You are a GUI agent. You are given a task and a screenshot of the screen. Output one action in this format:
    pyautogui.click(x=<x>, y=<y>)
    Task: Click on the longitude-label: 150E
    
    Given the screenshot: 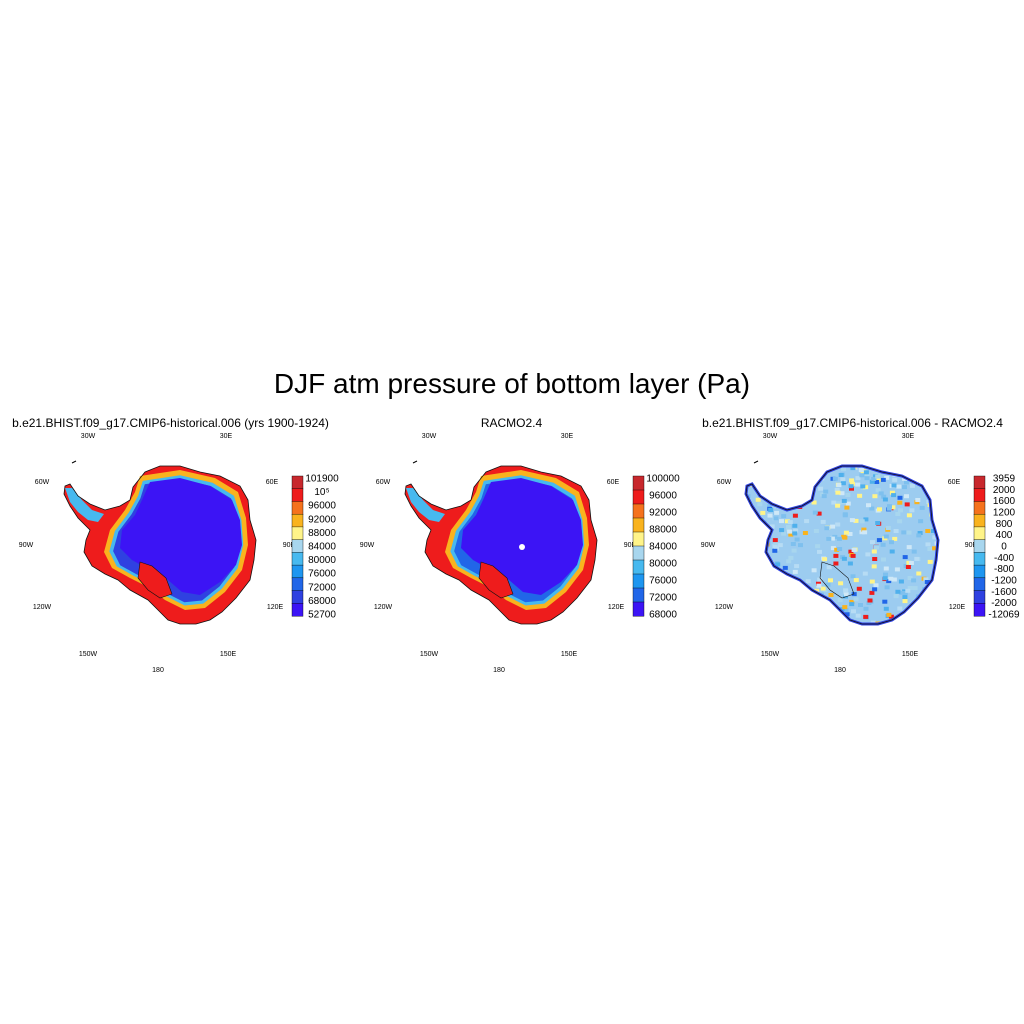 What is the action you would take?
    pyautogui.click(x=569, y=654)
    